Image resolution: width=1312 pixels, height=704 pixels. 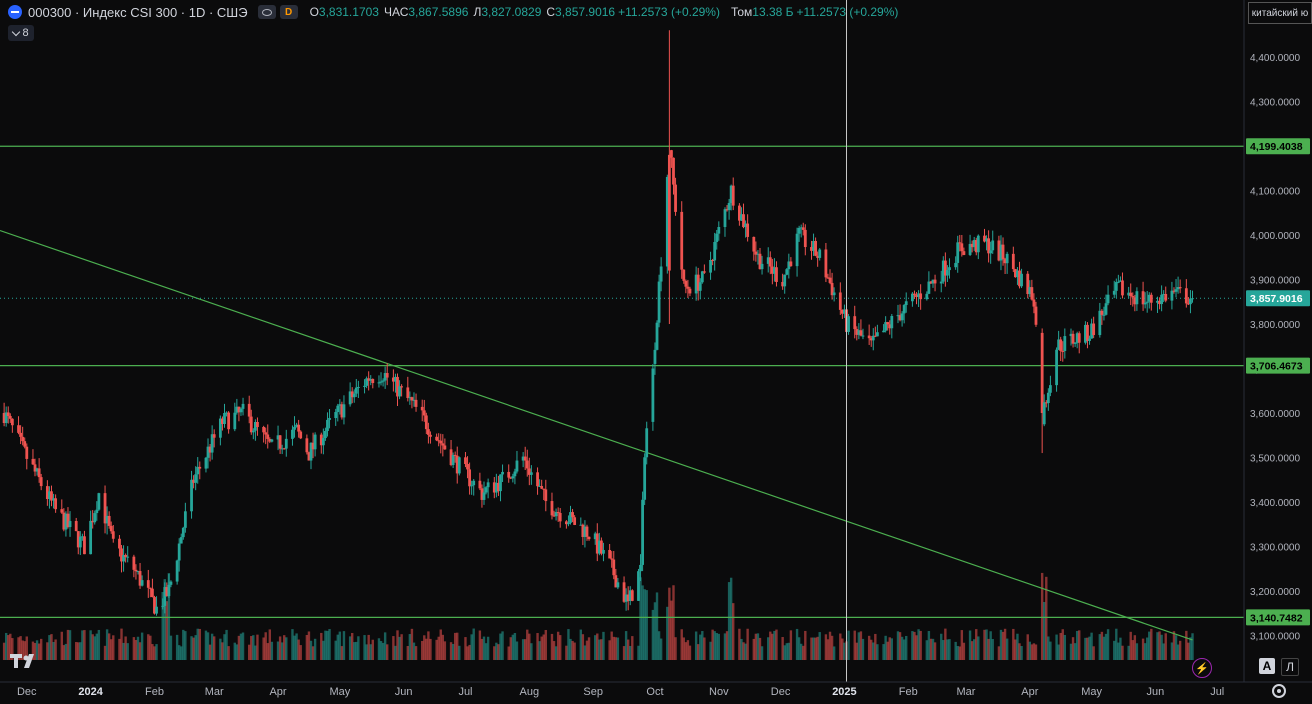 I want to click on session-badge: D, so click(x=288, y=12).